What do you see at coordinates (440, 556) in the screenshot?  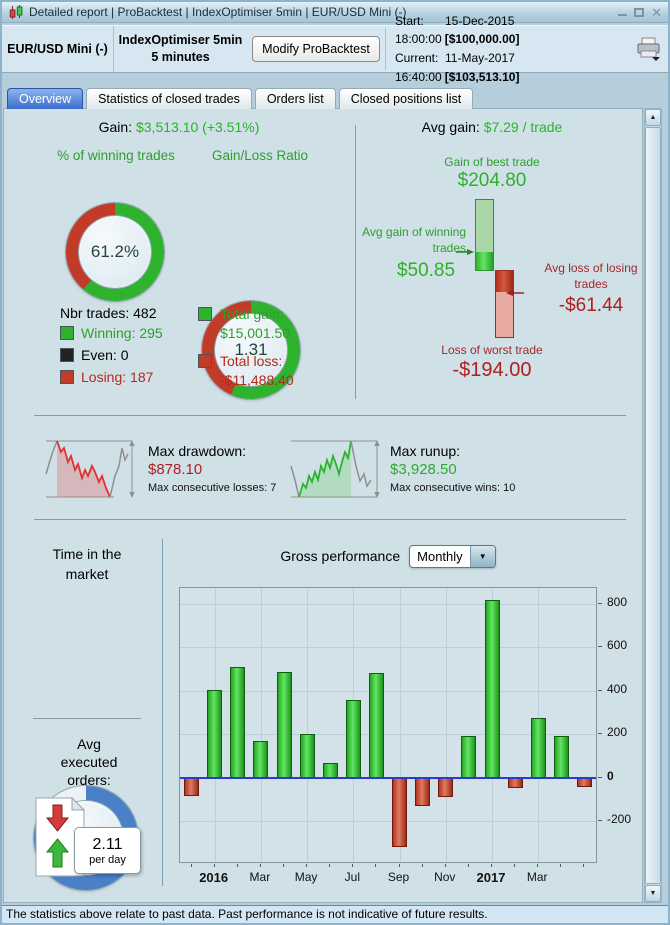 I see `period-dropdown-value: Monthly` at bounding box center [440, 556].